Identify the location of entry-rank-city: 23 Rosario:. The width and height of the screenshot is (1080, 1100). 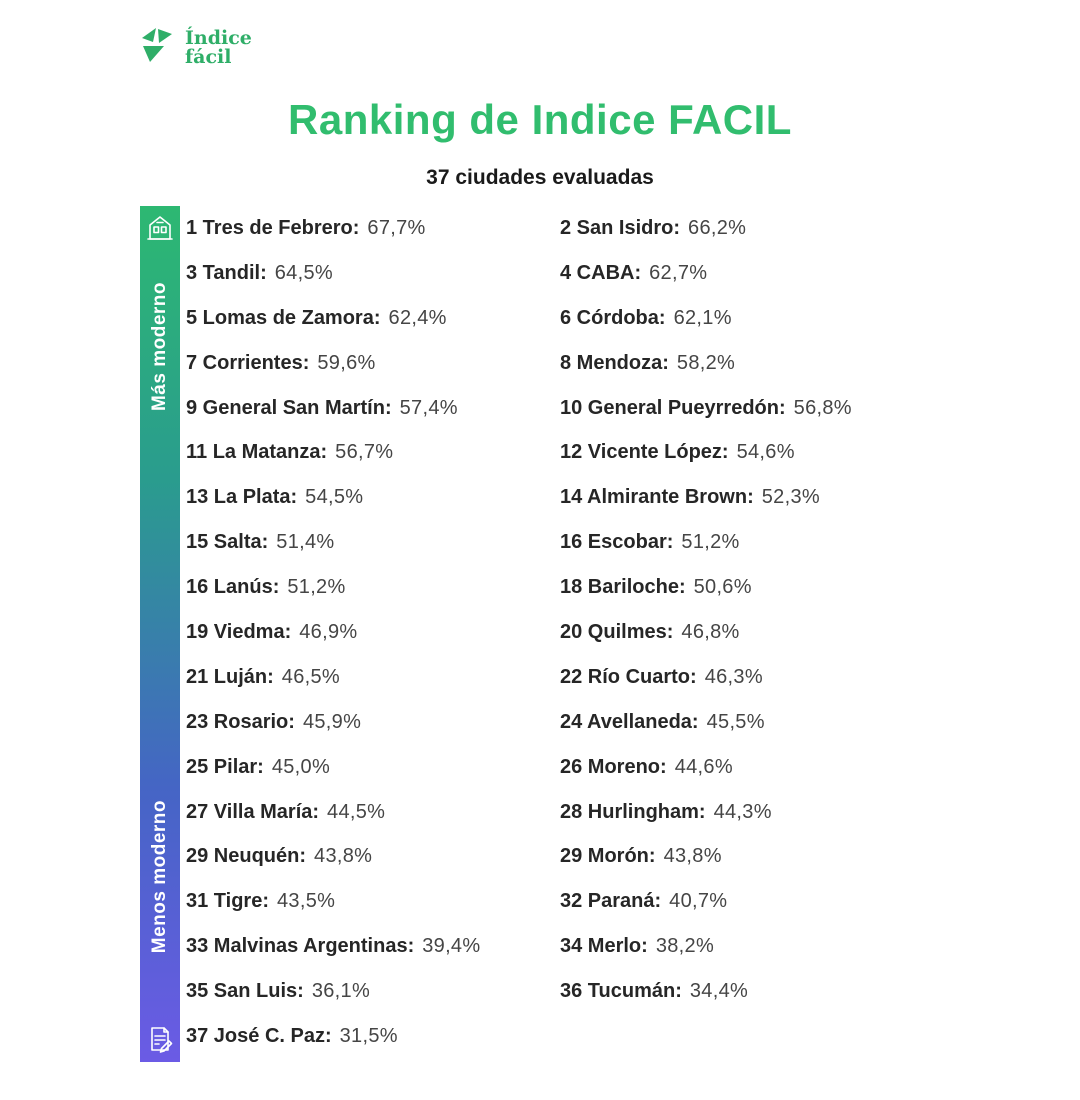
(240, 721).